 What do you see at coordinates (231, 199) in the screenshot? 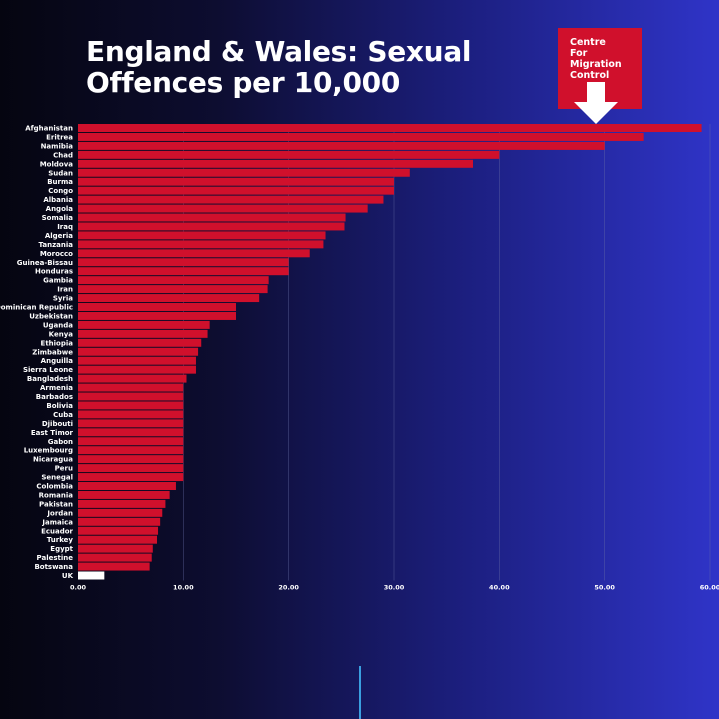
I see `bar-albania` at bounding box center [231, 199].